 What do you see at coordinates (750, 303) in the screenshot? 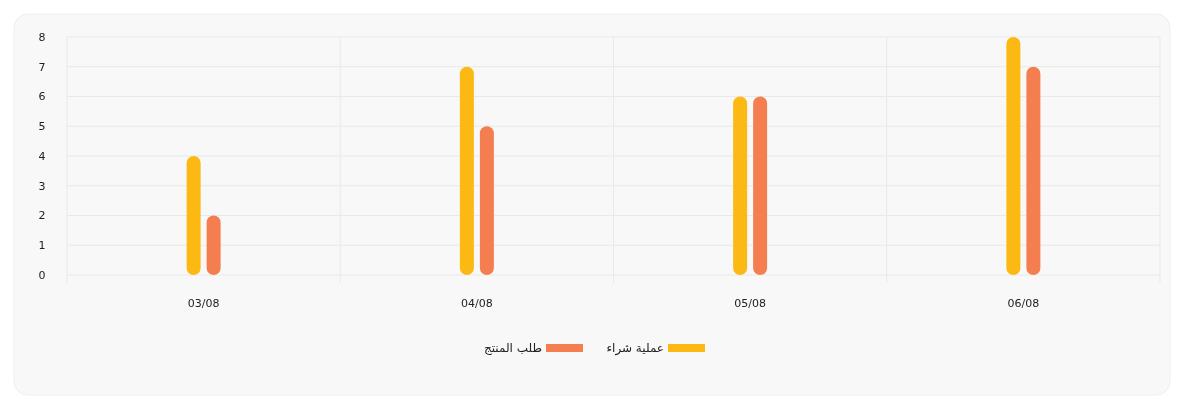
I see `x-tick-label: 05/08` at bounding box center [750, 303].